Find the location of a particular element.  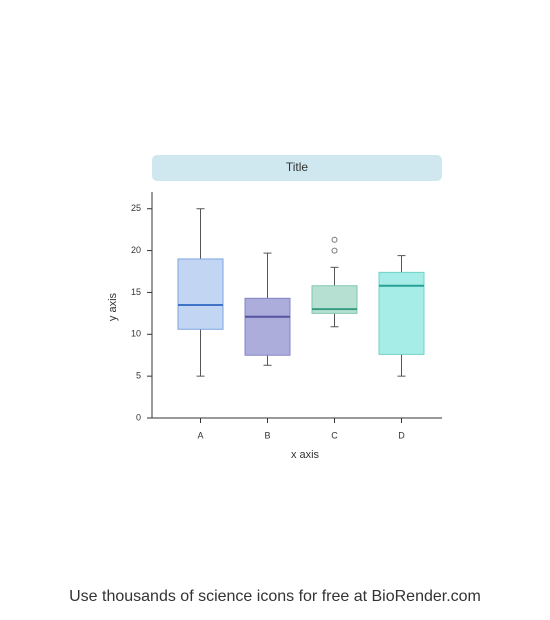

y-tick-label: 15 is located at coordinates (136, 292).